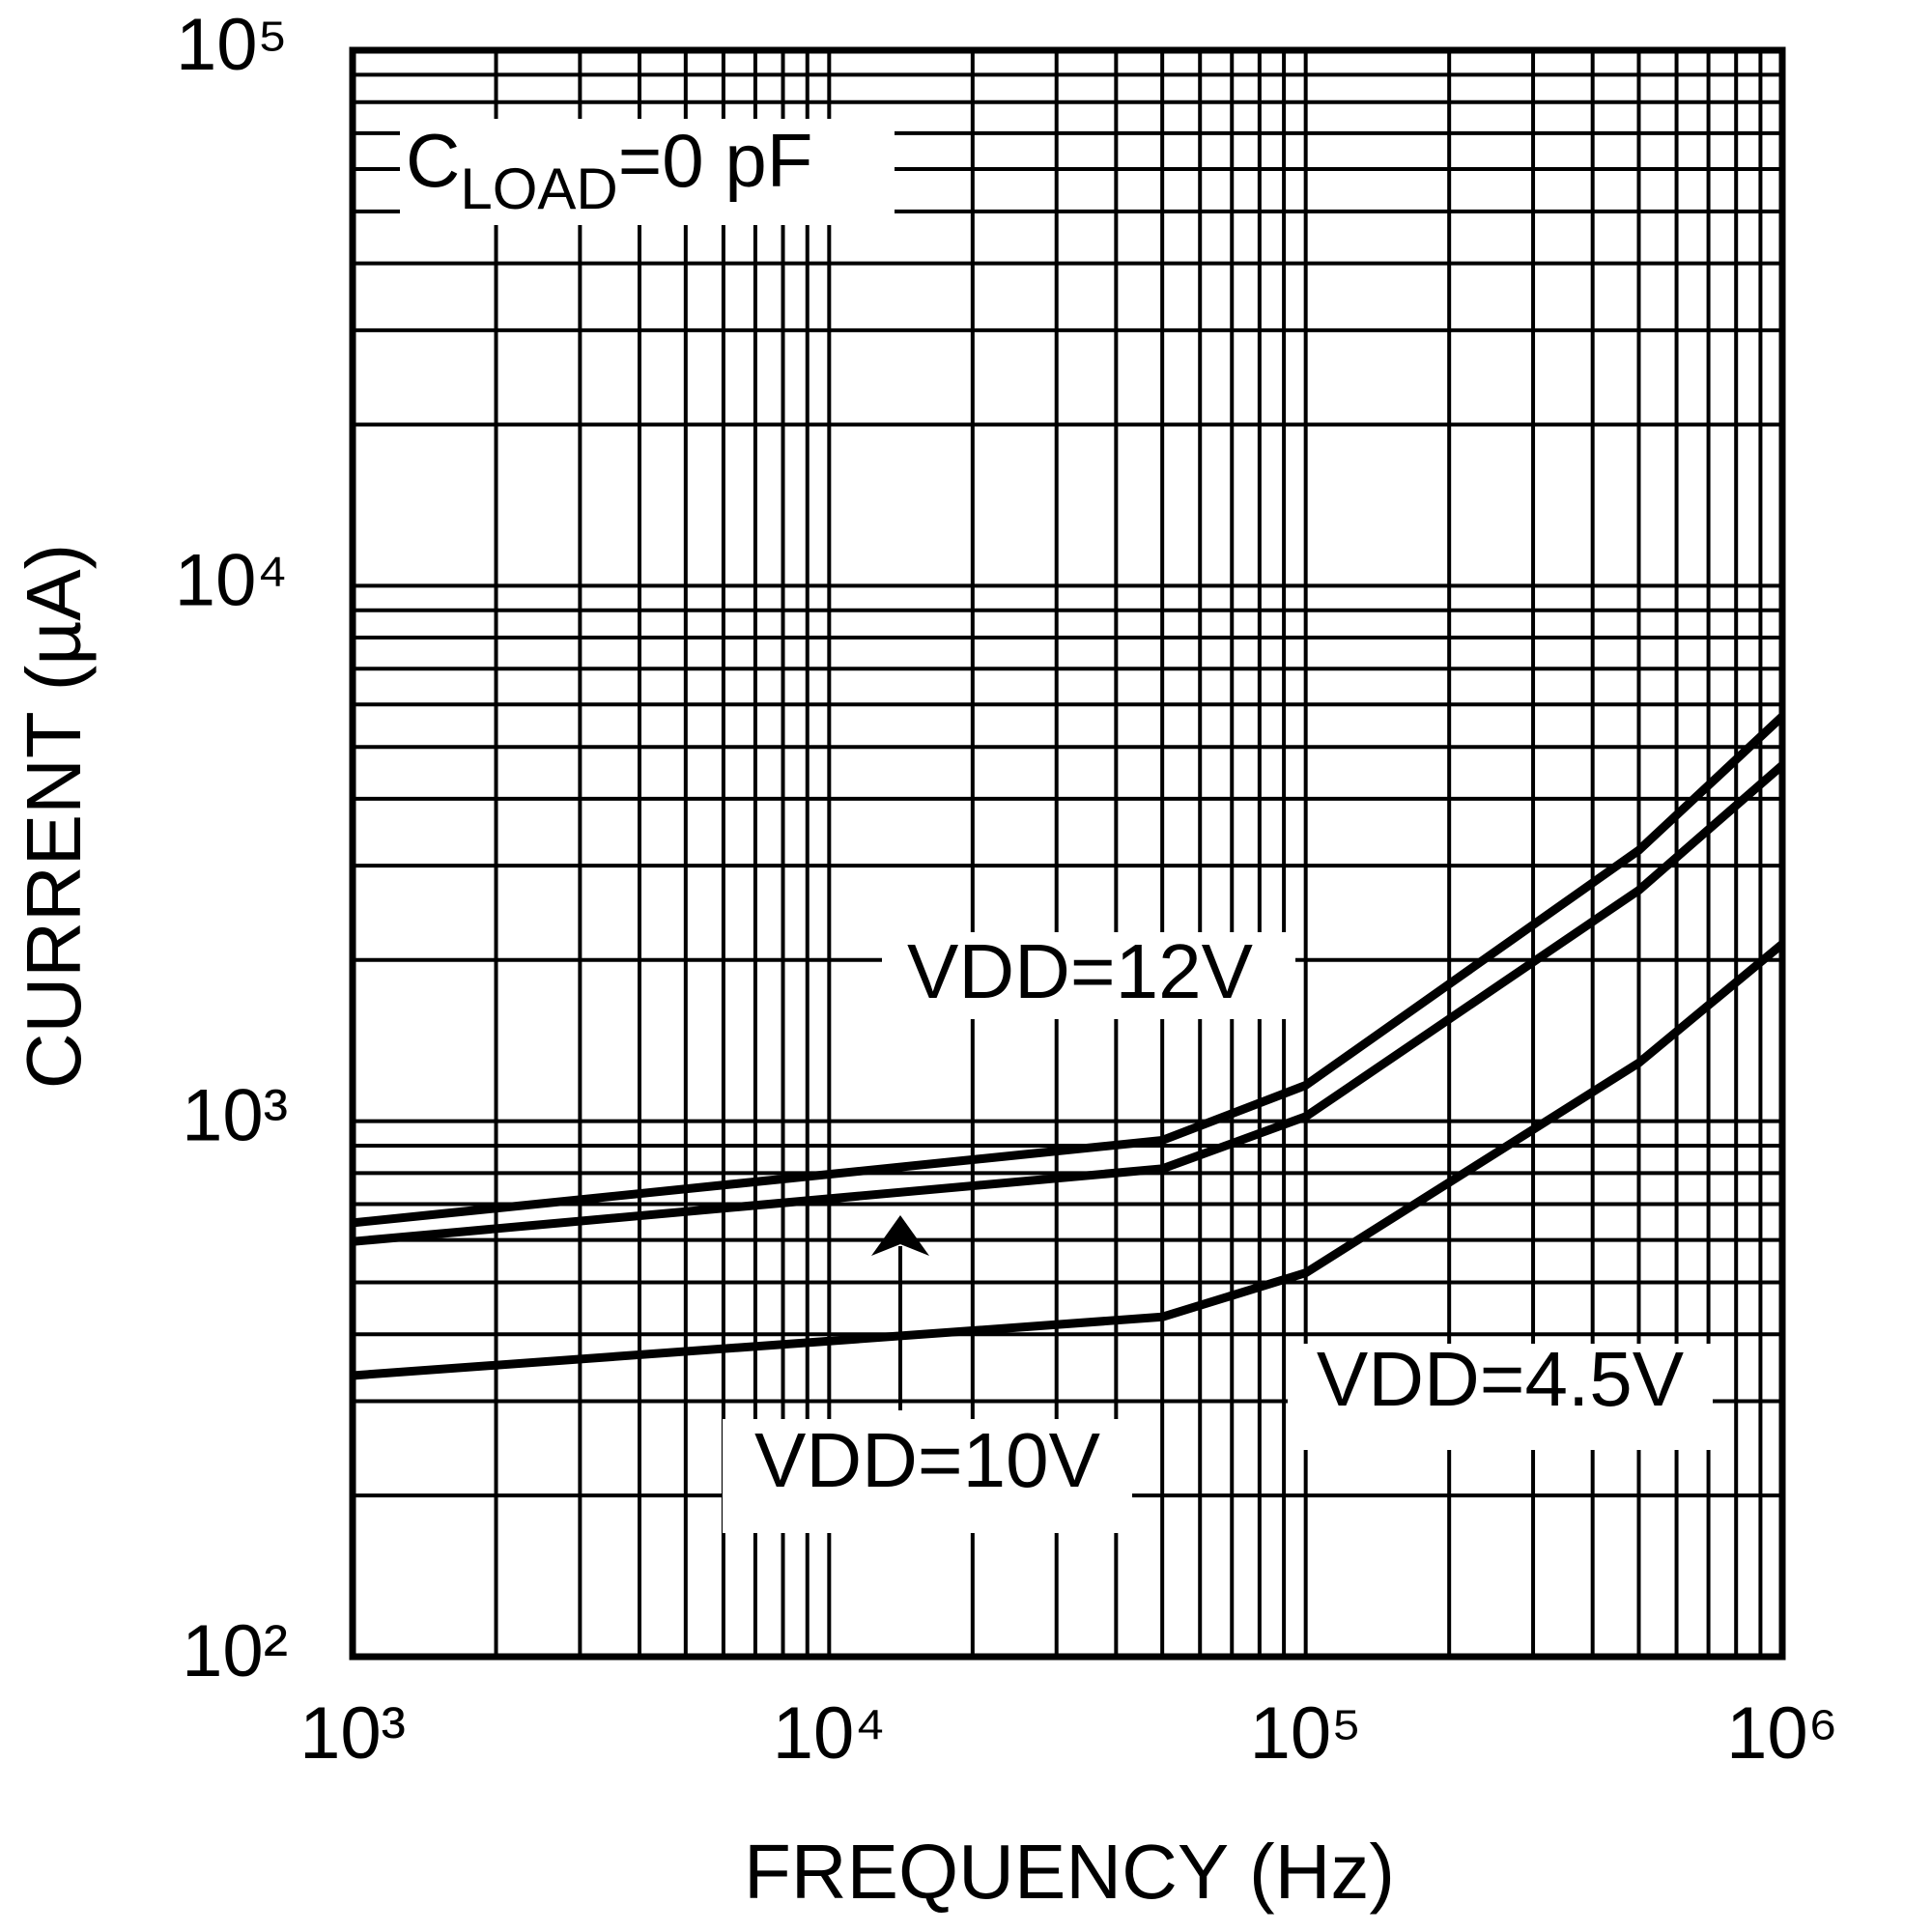 The width and height of the screenshot is (1932, 1932). What do you see at coordinates (433, 160) in the screenshot?
I see `annotation-text: C` at bounding box center [433, 160].